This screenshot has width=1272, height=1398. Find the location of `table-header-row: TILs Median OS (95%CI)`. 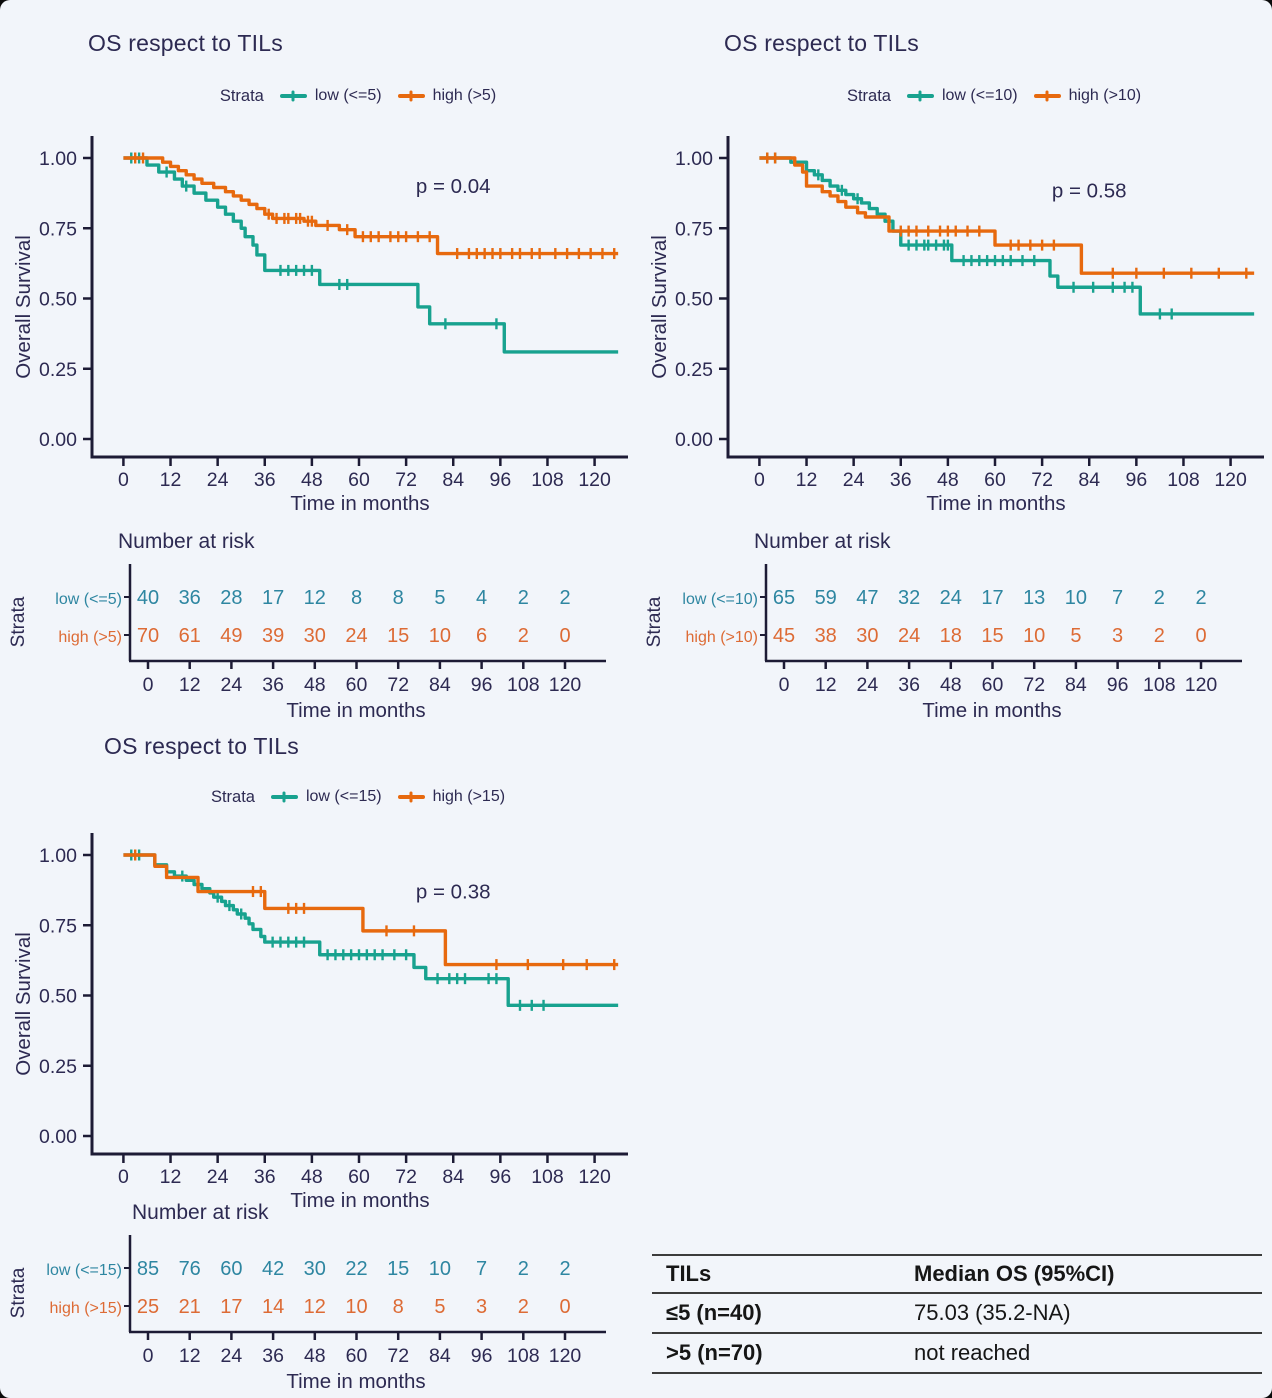

table-header-row: TILs Median OS (95%CI) is located at coordinates (957, 1274).